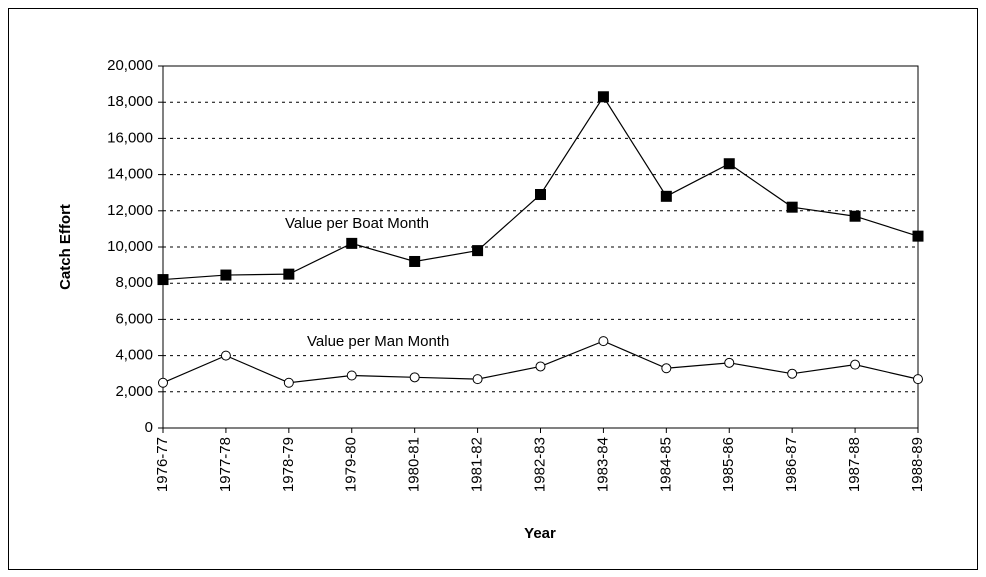 This screenshot has height=577, width=986. Describe the element at coordinates (288, 464) in the screenshot. I see `x-tick-label: 1978-79` at that location.